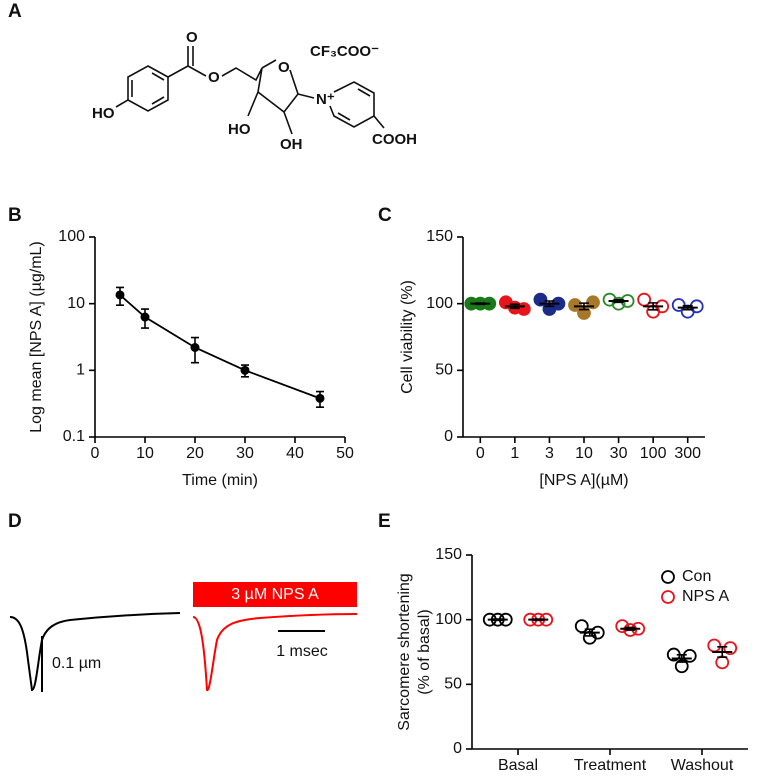  Describe the element at coordinates (424, 651) in the screenshot. I see `y-axis-label: (% of basal)` at that location.